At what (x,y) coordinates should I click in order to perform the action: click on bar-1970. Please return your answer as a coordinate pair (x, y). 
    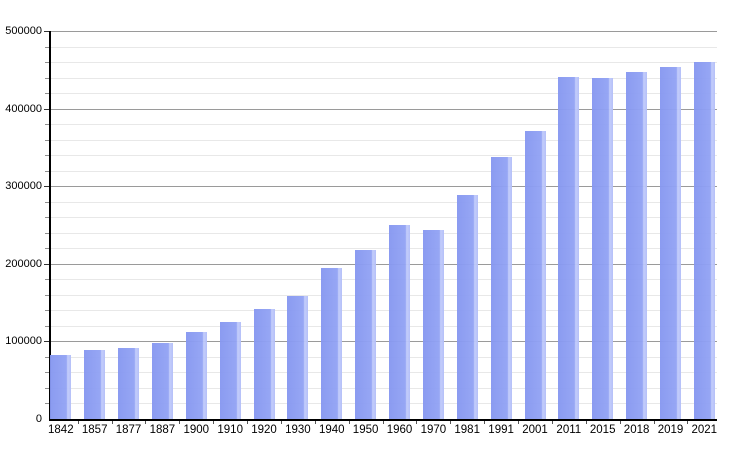
    Looking at the image, I should click on (433, 324).